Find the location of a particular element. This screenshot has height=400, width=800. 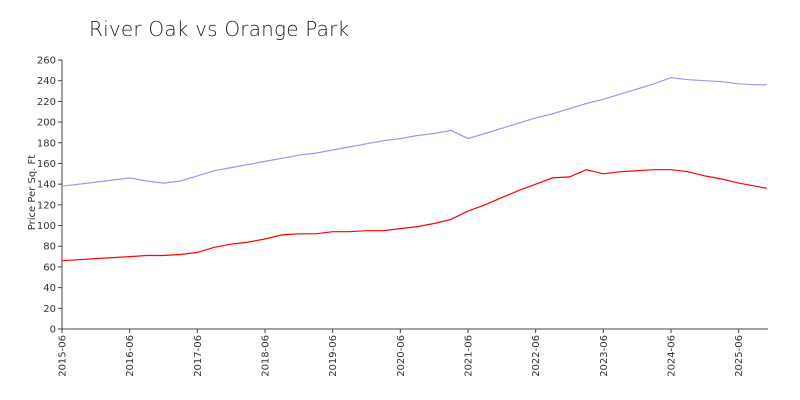

y-tick-label: 60 is located at coordinates (49, 267).